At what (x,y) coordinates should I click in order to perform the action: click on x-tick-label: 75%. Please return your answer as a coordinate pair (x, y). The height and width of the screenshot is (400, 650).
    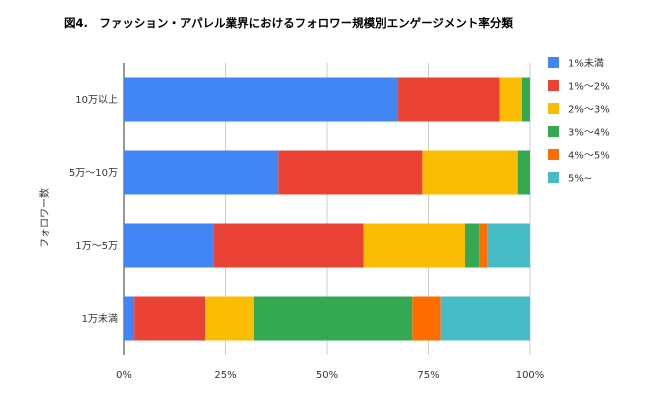
    Looking at the image, I should click on (428, 375).